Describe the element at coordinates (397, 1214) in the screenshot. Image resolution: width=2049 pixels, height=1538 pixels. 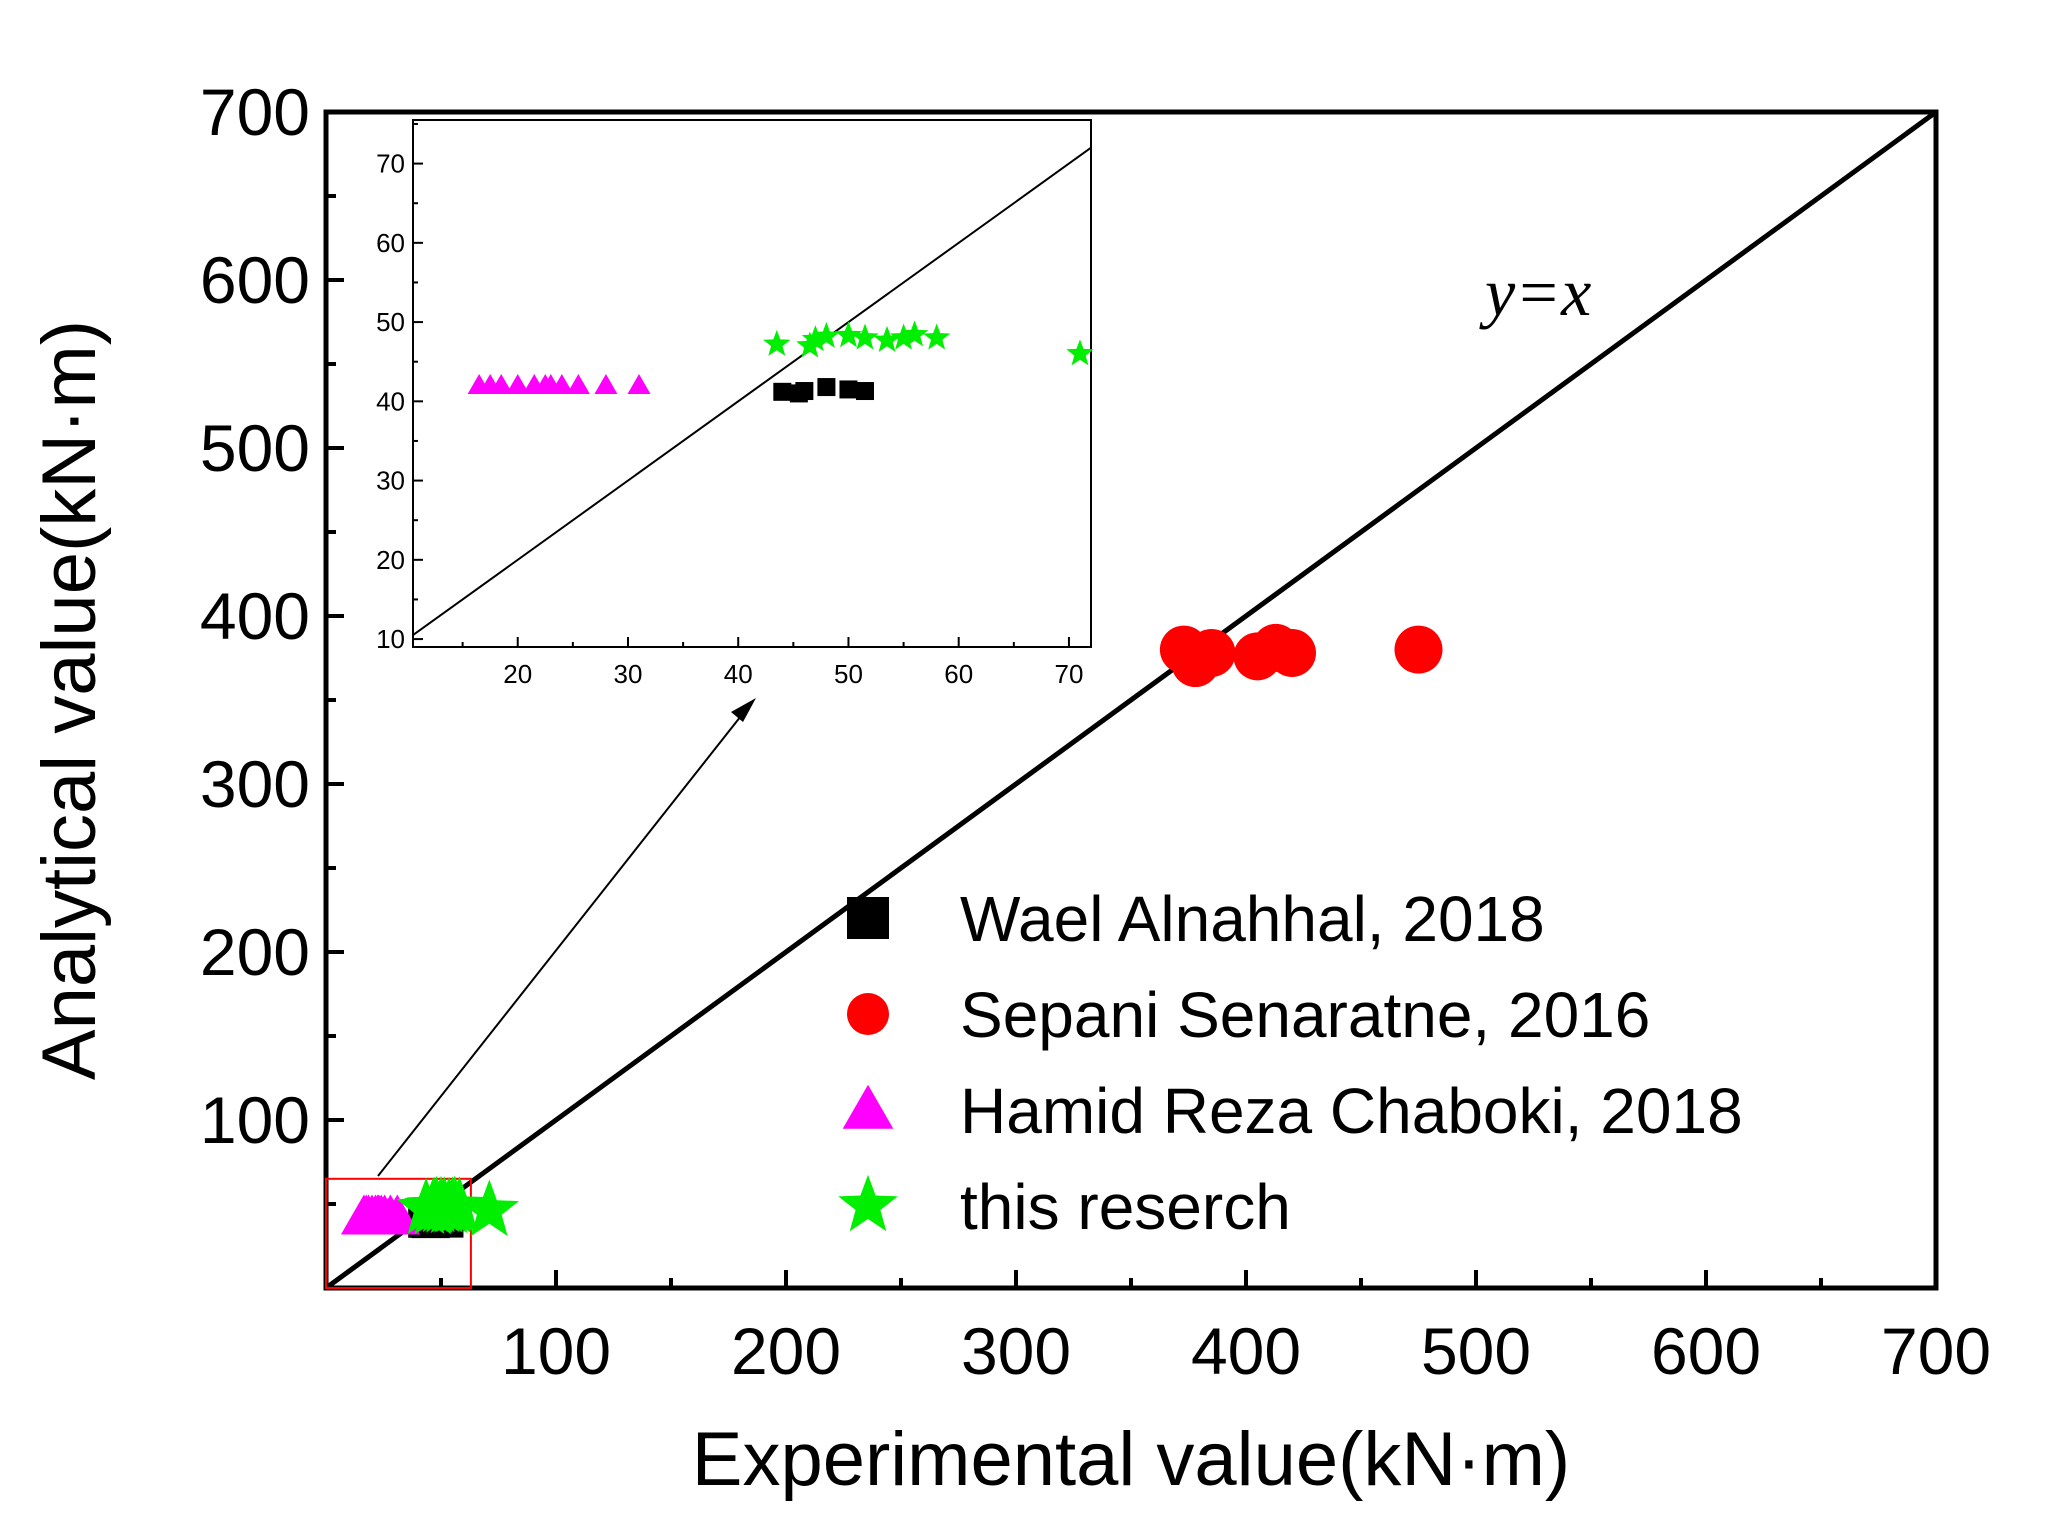
I see `data-point-triangle` at that location.